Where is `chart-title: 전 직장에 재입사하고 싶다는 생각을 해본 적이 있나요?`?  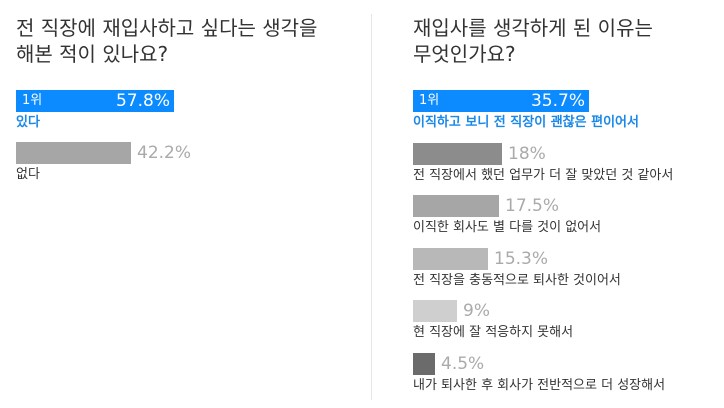
chart-title: 전 직장에 재입사하고 싶다는 생각을 해본 적이 있나요? is located at coordinates (166, 41).